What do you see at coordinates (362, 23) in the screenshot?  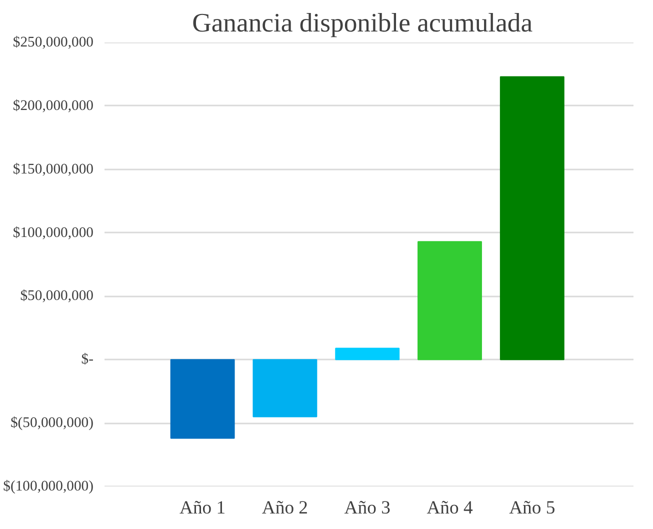 I see `chart-title: Ganancia disponible acumulada` at bounding box center [362, 23].